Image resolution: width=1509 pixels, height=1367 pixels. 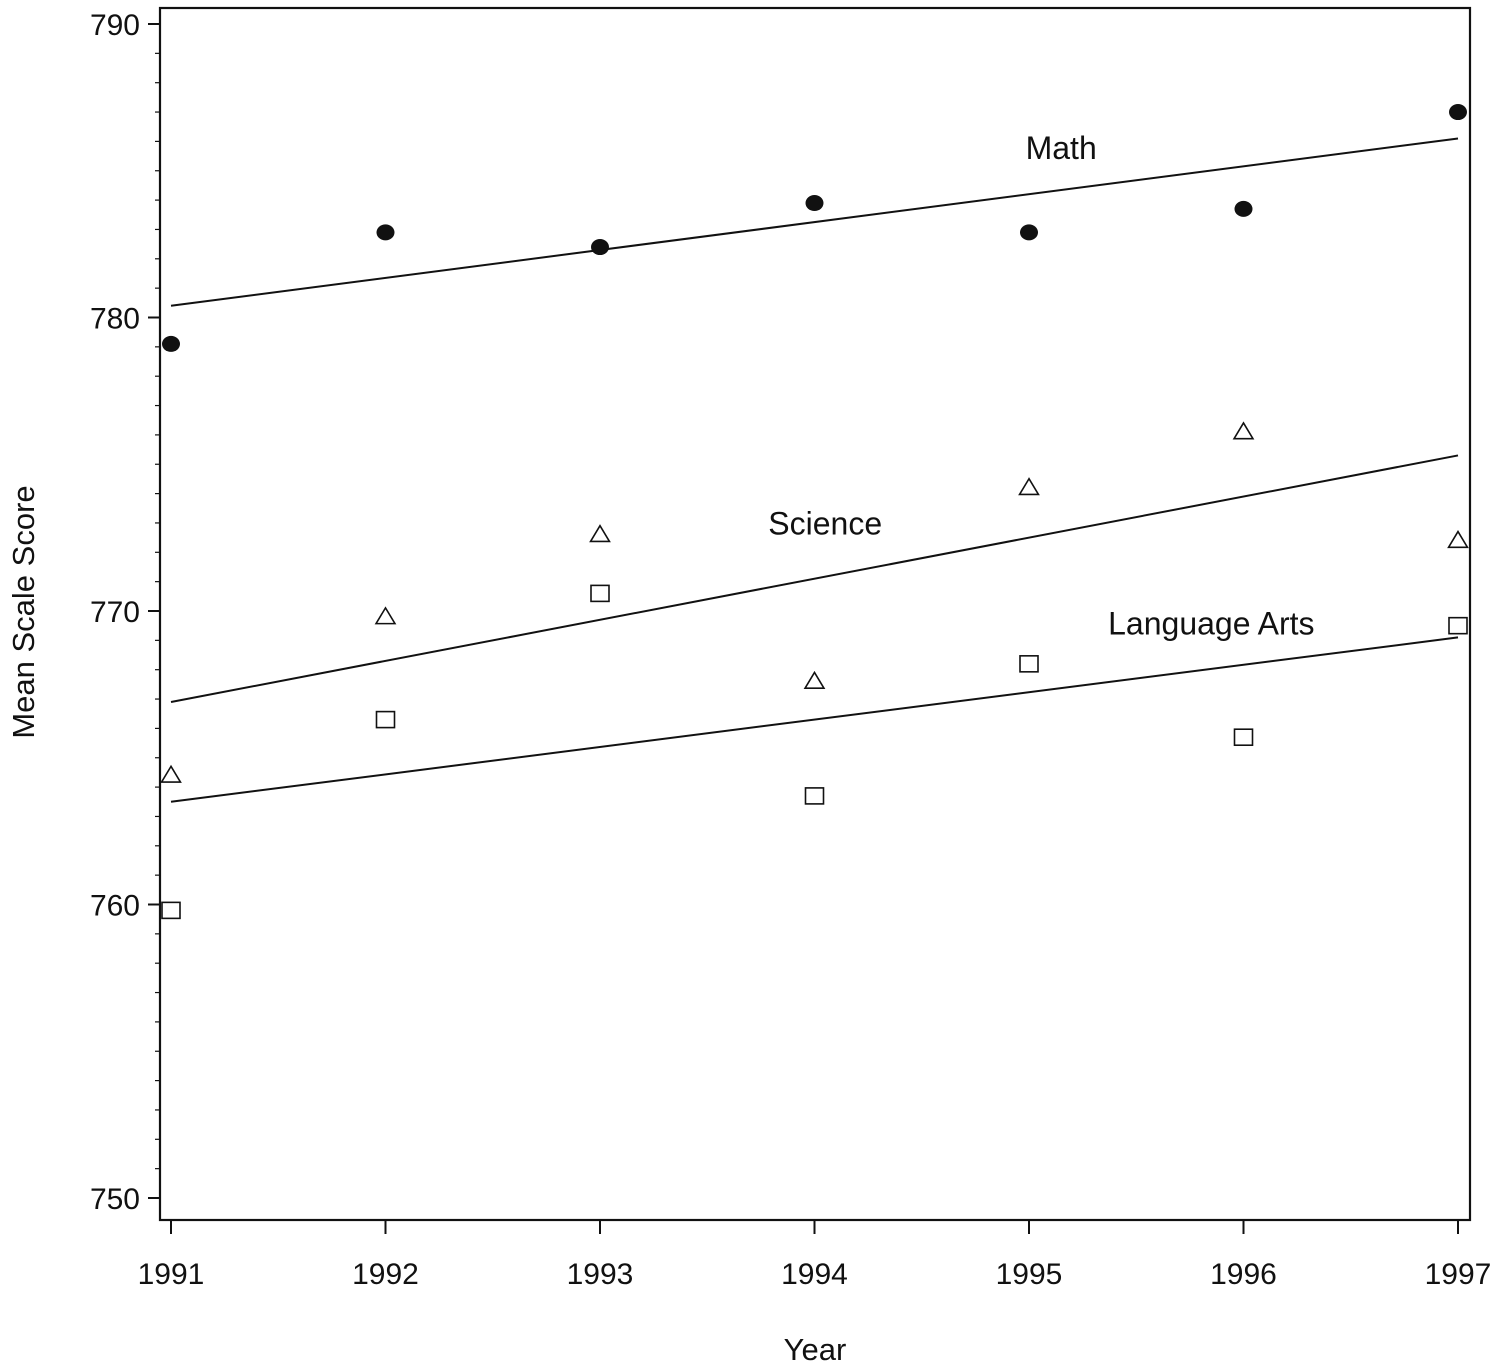 I want to click on x-tick-label: 1996, so click(x=1243, y=1274).